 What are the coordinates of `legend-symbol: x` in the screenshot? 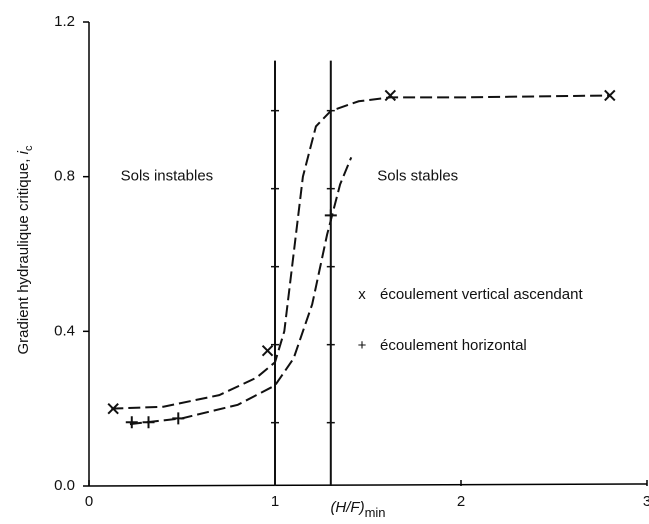 It's located at (362, 294).